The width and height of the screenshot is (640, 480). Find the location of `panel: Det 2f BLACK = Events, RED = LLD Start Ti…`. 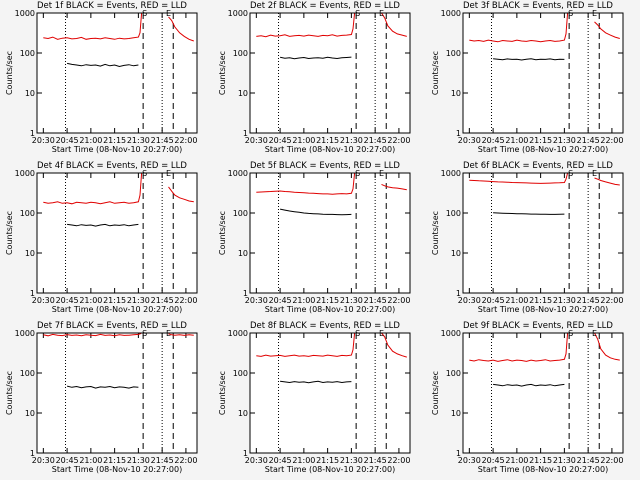

panel: Det 2f BLACK = Events, RED = LLD Start Ti… is located at coordinates (314, 77).